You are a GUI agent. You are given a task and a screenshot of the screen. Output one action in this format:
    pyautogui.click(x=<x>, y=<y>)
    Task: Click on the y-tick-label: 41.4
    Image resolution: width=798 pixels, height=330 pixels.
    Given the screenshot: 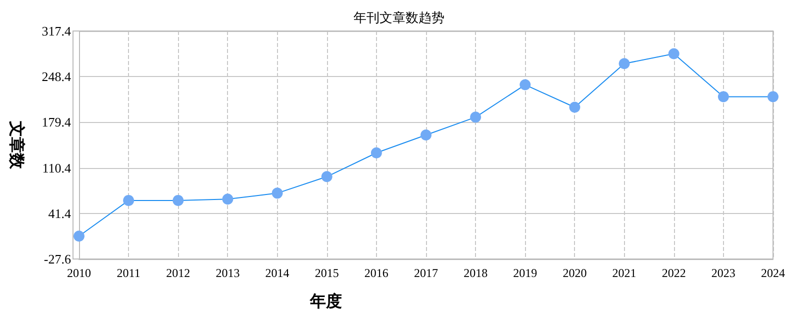 What is the action you would take?
    pyautogui.click(x=60, y=213)
    